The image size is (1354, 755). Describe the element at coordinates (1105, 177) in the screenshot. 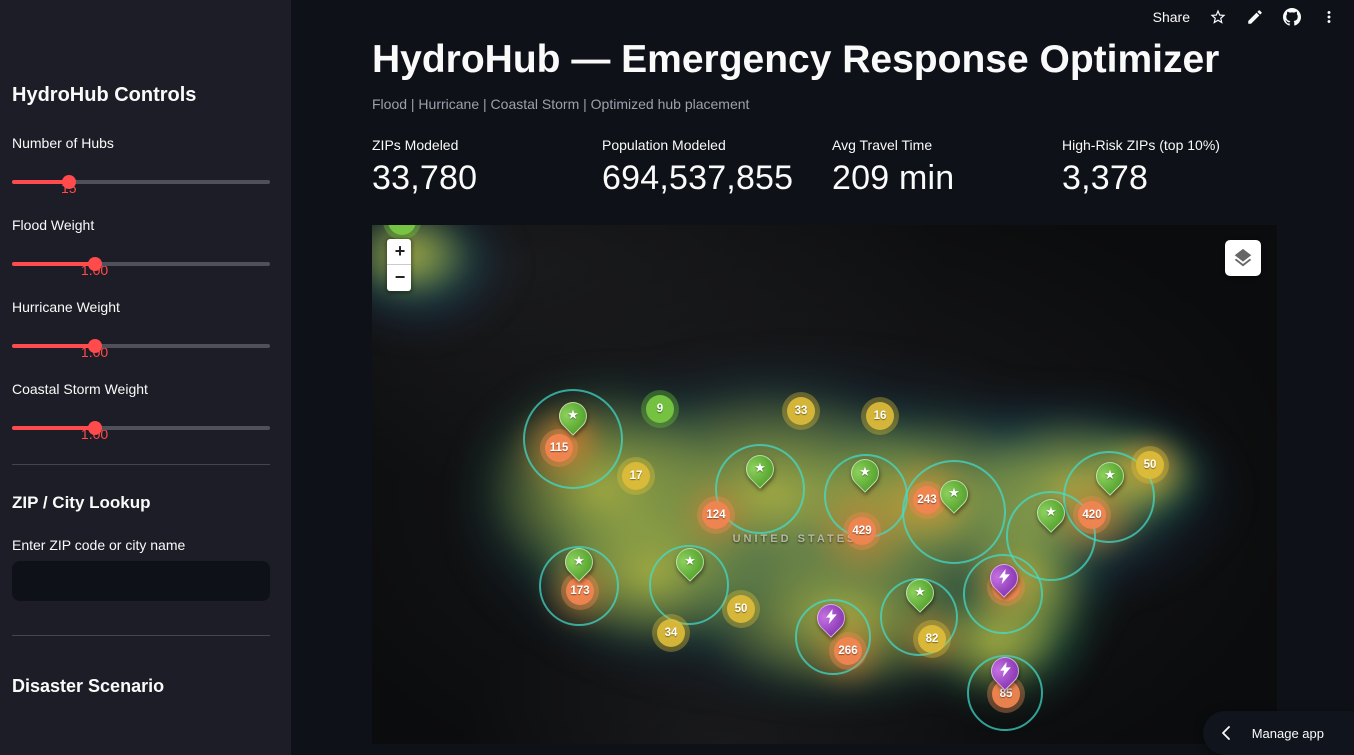

I see `metric-value: 3,378` at that location.